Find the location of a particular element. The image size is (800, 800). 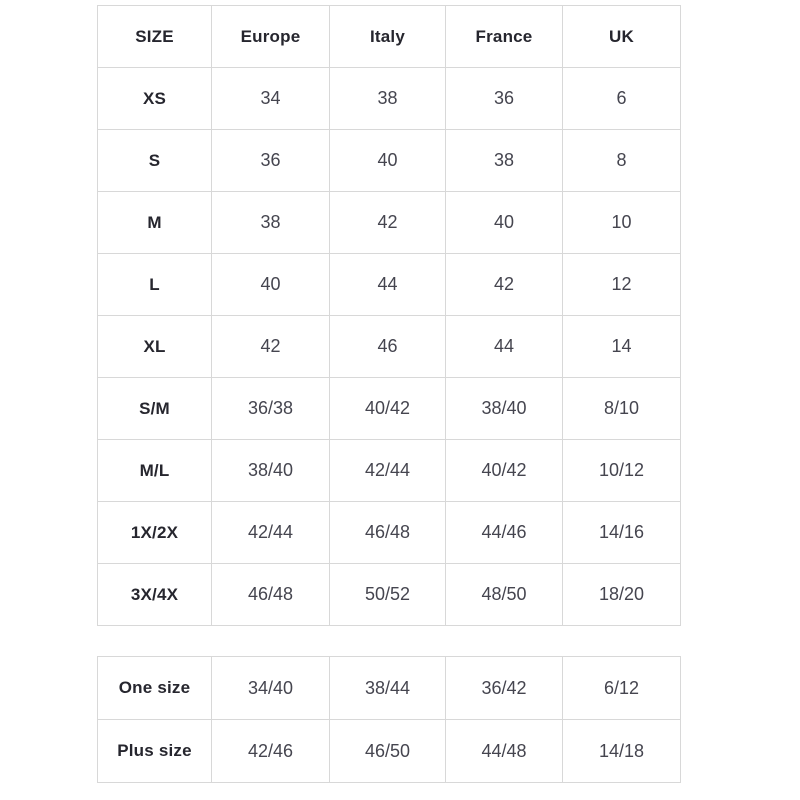

table-row-l: L 40 44 42 12 is located at coordinates (389, 284).